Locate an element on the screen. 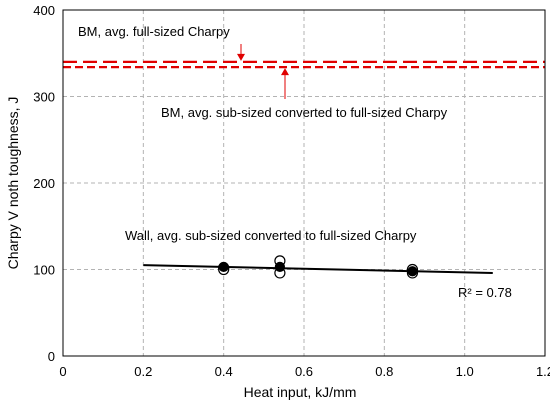 Image resolution: width=550 pixels, height=408 pixels. x-tick-label: 0.2 is located at coordinates (143, 371).